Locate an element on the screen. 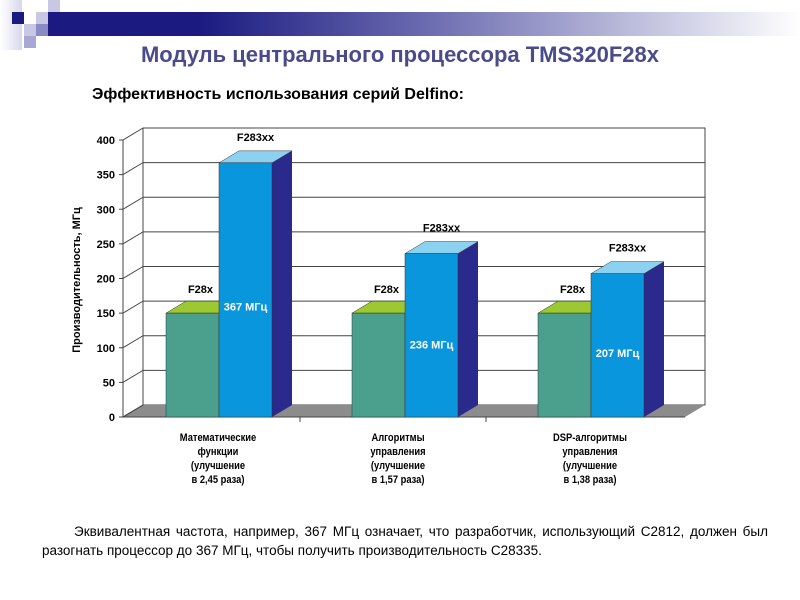 This screenshot has width=800, height=600. y-tick-label: 100 is located at coordinates (106, 349).